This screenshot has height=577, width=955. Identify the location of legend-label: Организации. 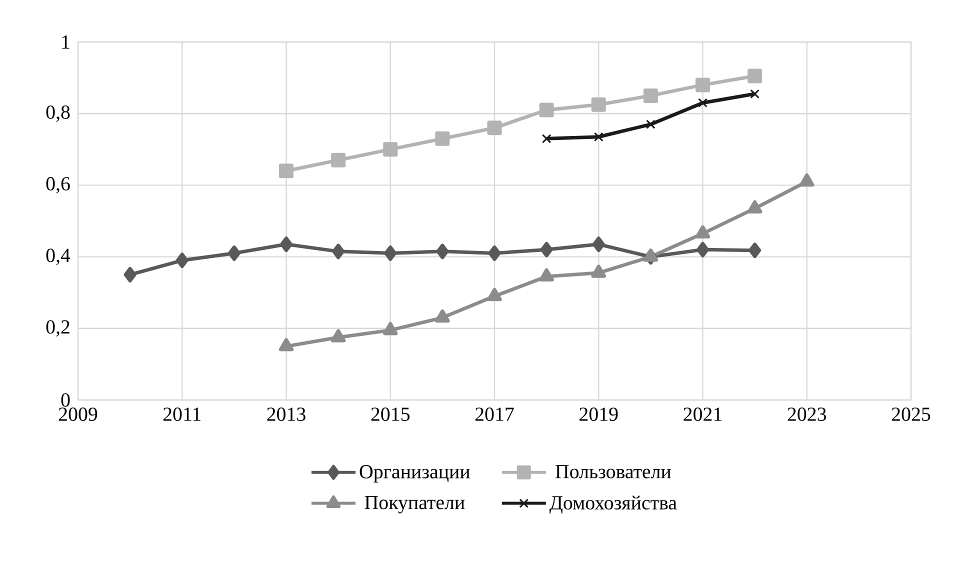
(415, 473).